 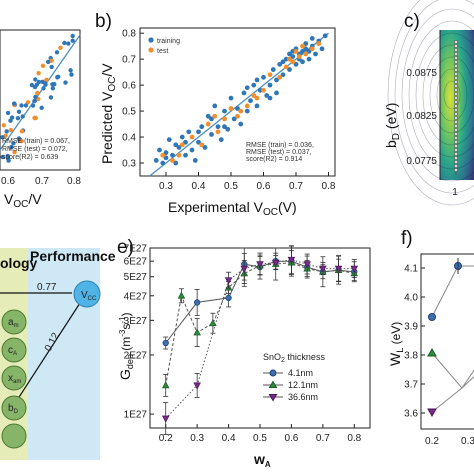 What do you see at coordinates (14, 378) in the screenshot?
I see `ontology-node-x_am` at bounding box center [14, 378].